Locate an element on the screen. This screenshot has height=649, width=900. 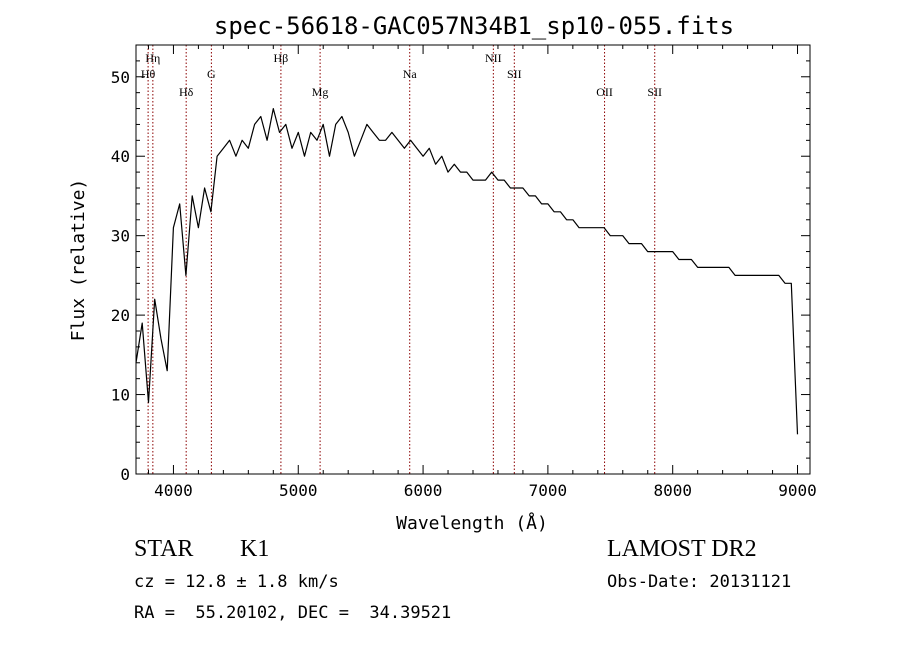
x-tick-label: 7000 is located at coordinates (548, 490).